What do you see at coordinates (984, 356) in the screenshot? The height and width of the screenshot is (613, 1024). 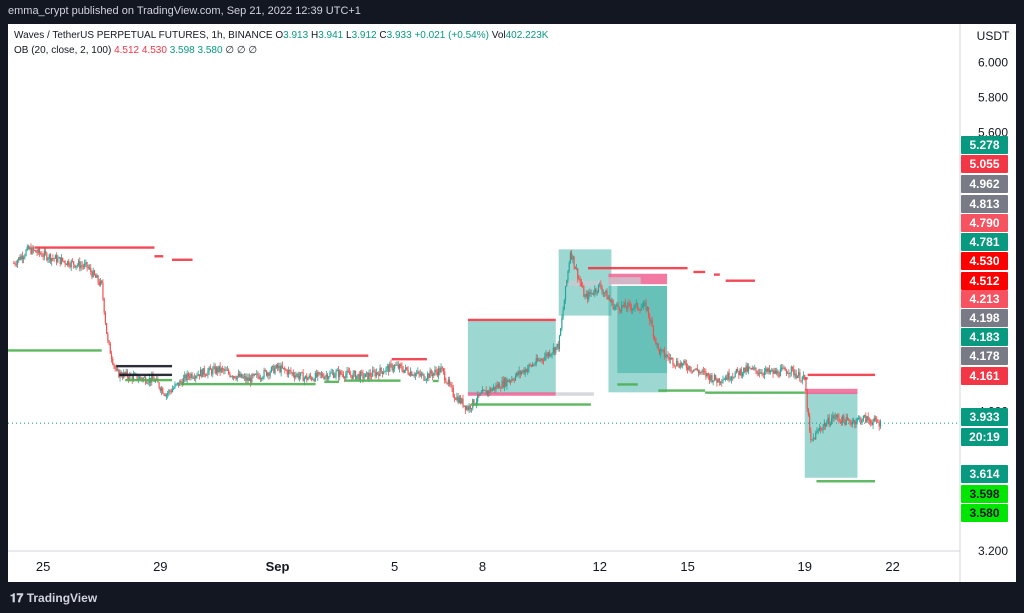 I see `price-tag-label: 4.178` at bounding box center [984, 356].